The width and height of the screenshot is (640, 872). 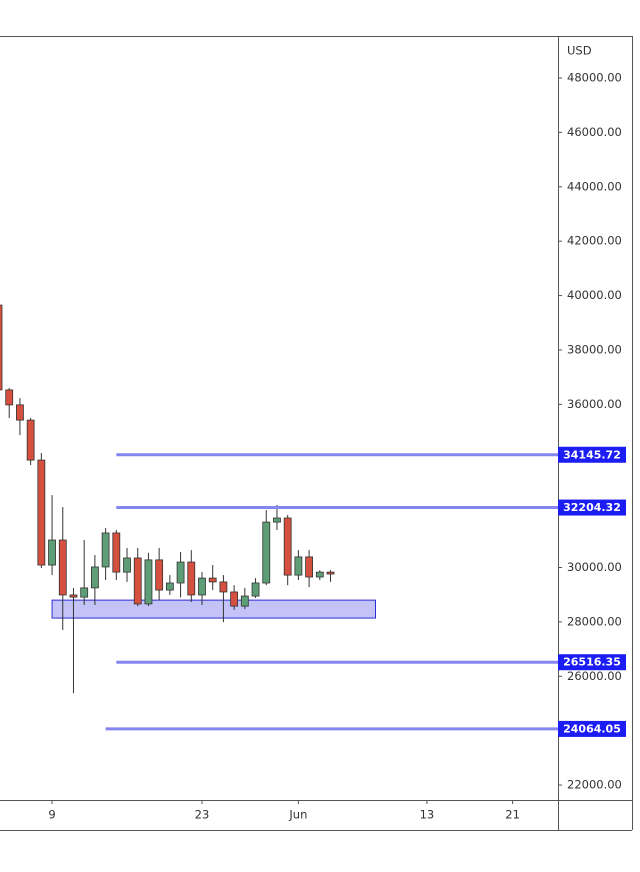 I want to click on y-tick-label: 22000.00, so click(x=594, y=785).